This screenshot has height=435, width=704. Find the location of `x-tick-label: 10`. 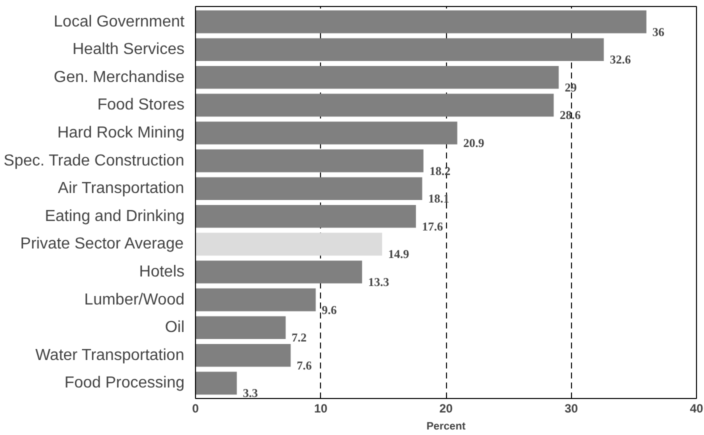

x-tick-label: 10 is located at coordinates (321, 409).